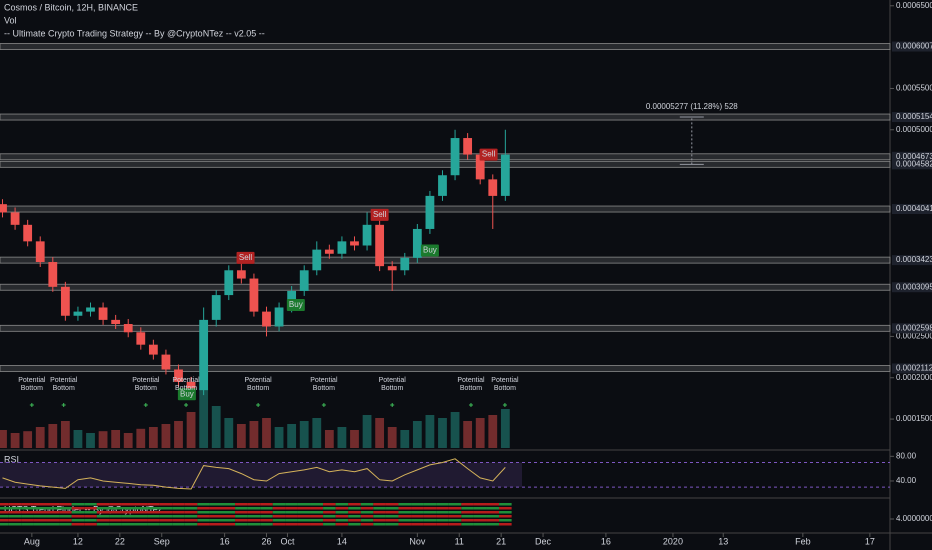  I want to click on rsi-tick-label: 40.00, so click(906, 480).